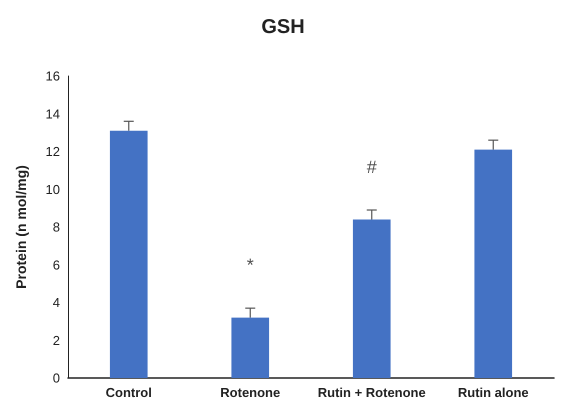 The image size is (566, 414). Describe the element at coordinates (21, 227) in the screenshot. I see `y-axis-title: Protein (n mol/mg)` at that location.